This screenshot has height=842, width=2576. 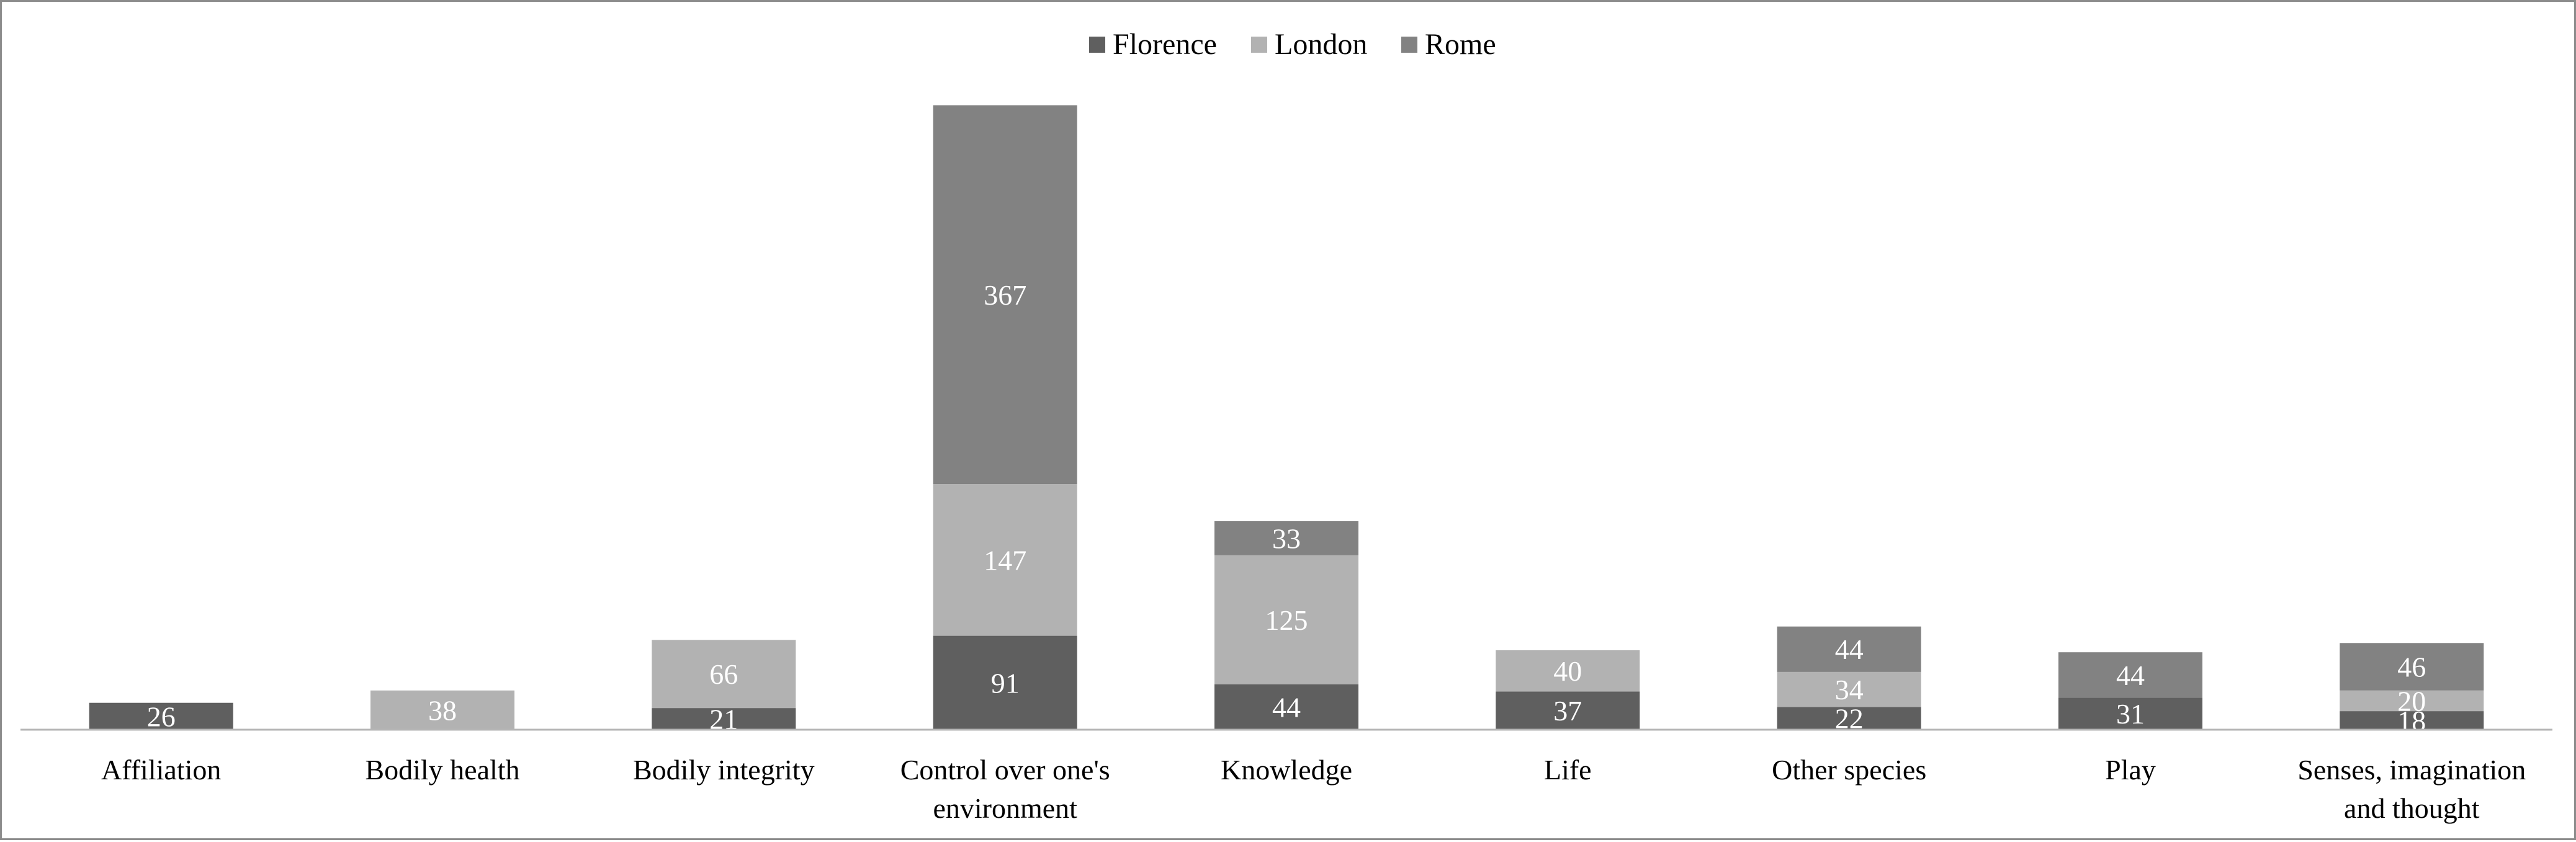 I want to click on data-label-0-0: 26, so click(x=161, y=717).